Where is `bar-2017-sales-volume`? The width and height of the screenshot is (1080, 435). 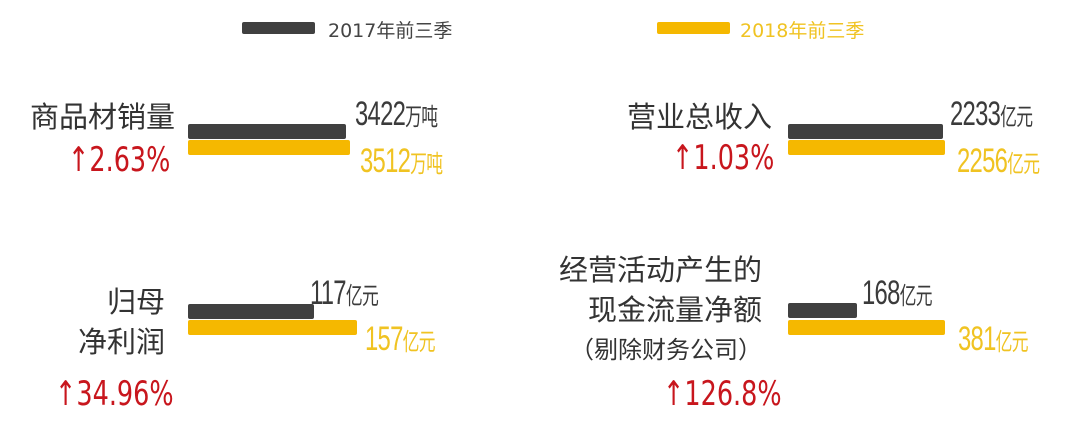
bar-2017-sales-volume is located at coordinates (267, 131).